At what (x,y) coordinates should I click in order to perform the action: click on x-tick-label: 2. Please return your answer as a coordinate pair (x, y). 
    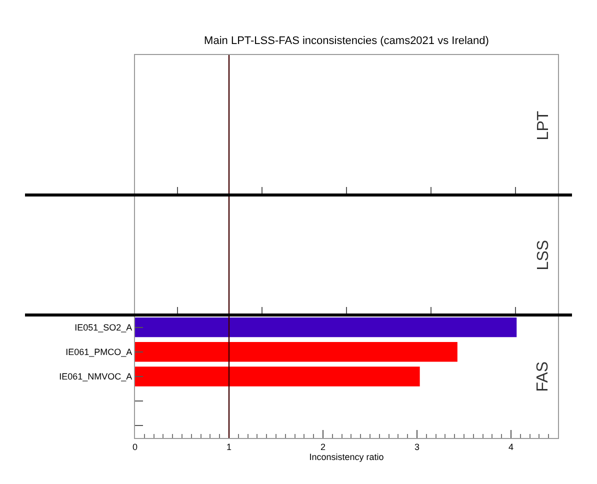
    Looking at the image, I should click on (323, 447).